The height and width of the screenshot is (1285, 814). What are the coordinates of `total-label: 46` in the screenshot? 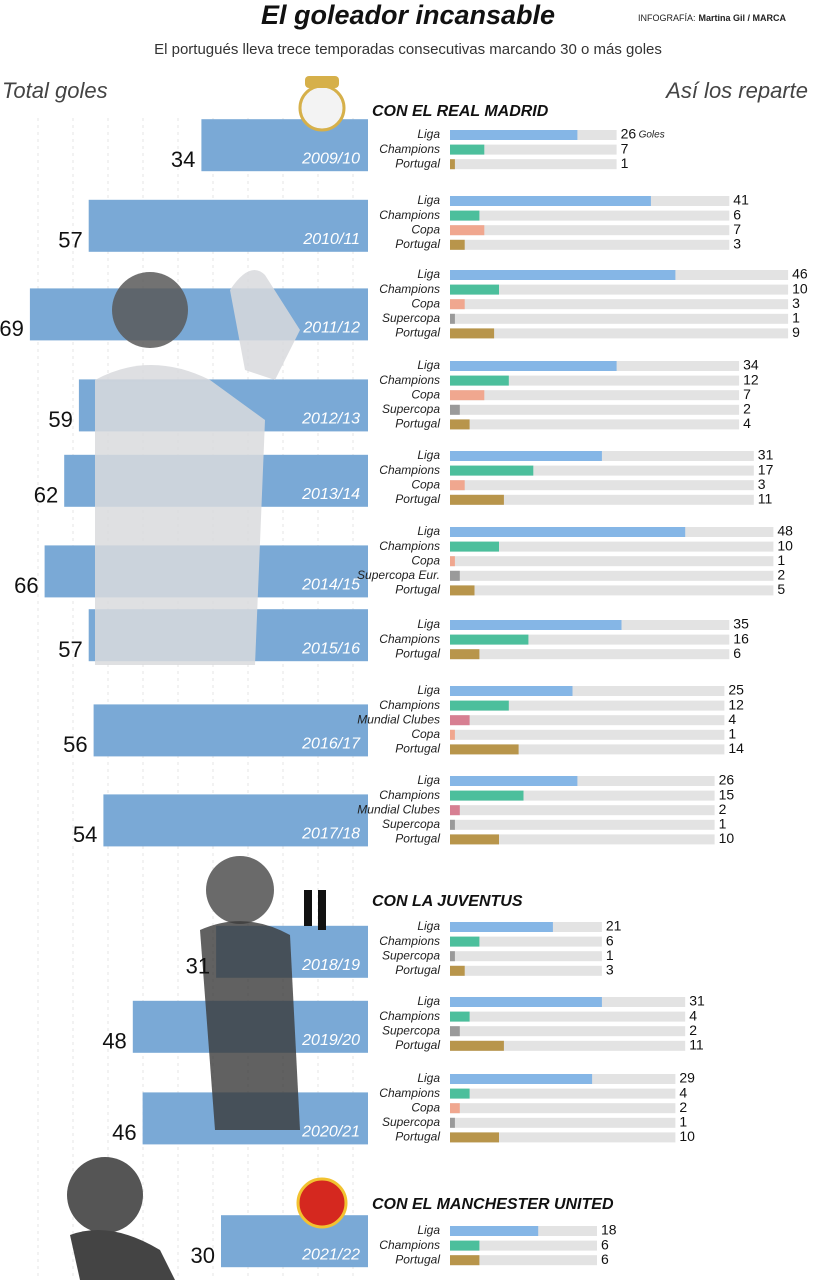 It's located at (124, 1132).